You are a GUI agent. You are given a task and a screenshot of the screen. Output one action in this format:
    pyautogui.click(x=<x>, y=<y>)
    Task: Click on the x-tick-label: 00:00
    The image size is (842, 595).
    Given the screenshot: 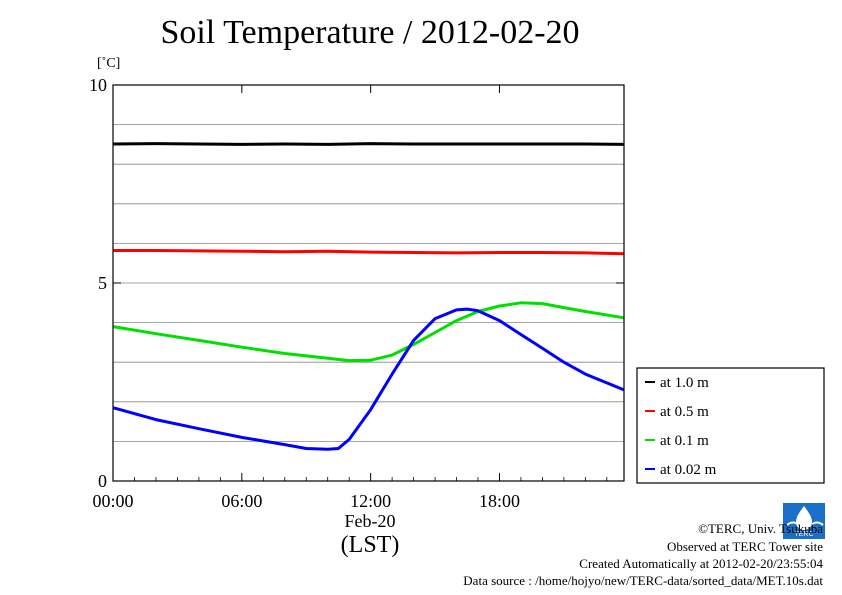 What is the action you would take?
    pyautogui.click(x=112, y=501)
    